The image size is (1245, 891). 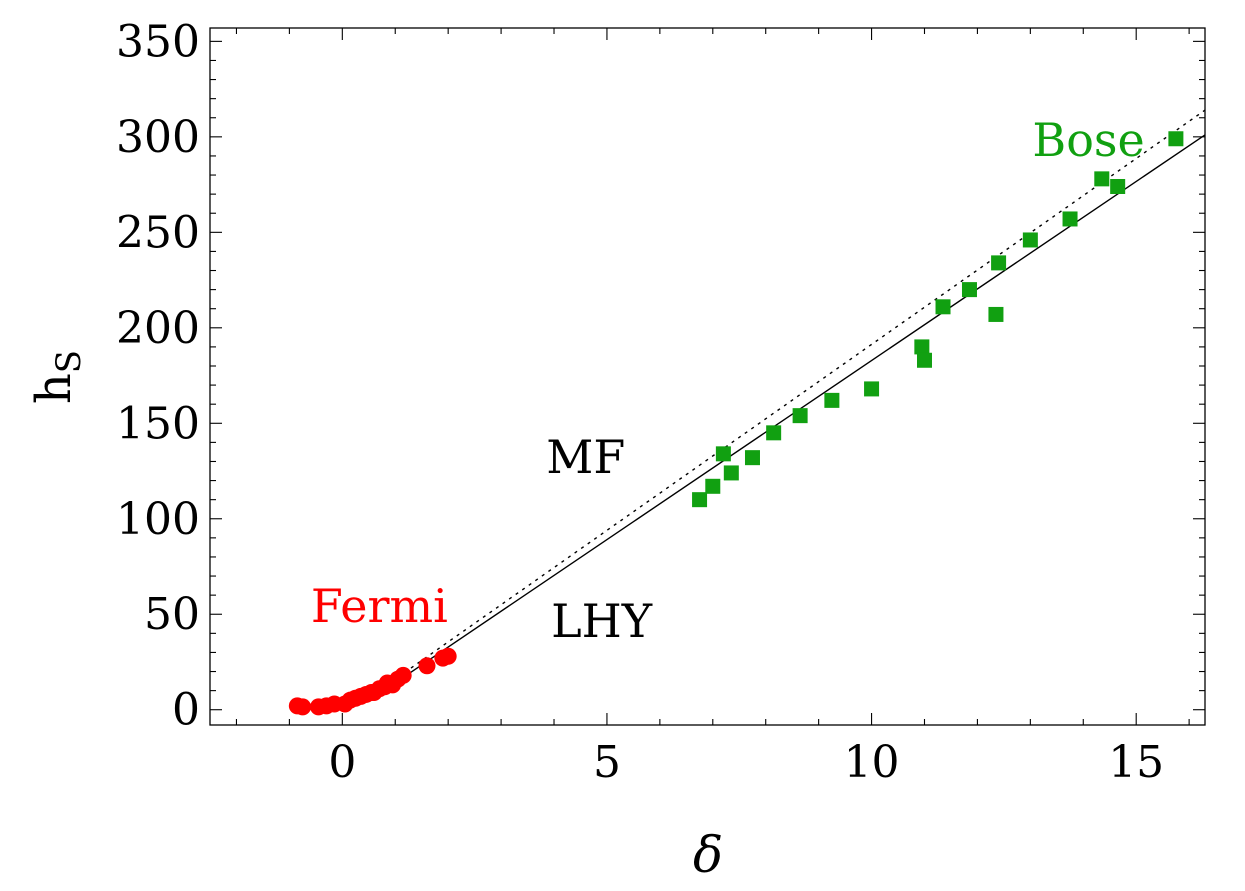 I want to click on annotation-lhy: LHY, so click(x=602, y=621).